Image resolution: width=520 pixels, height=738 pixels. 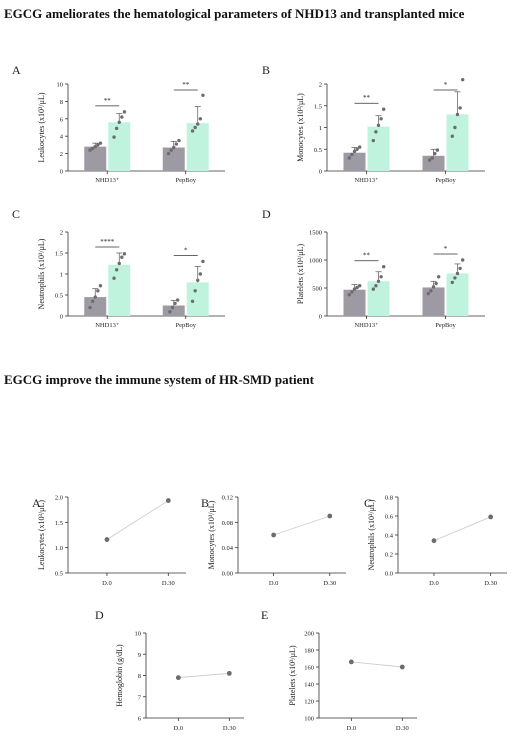 What do you see at coordinates (266, 214) in the screenshot?
I see `panel-letter: D` at bounding box center [266, 214].